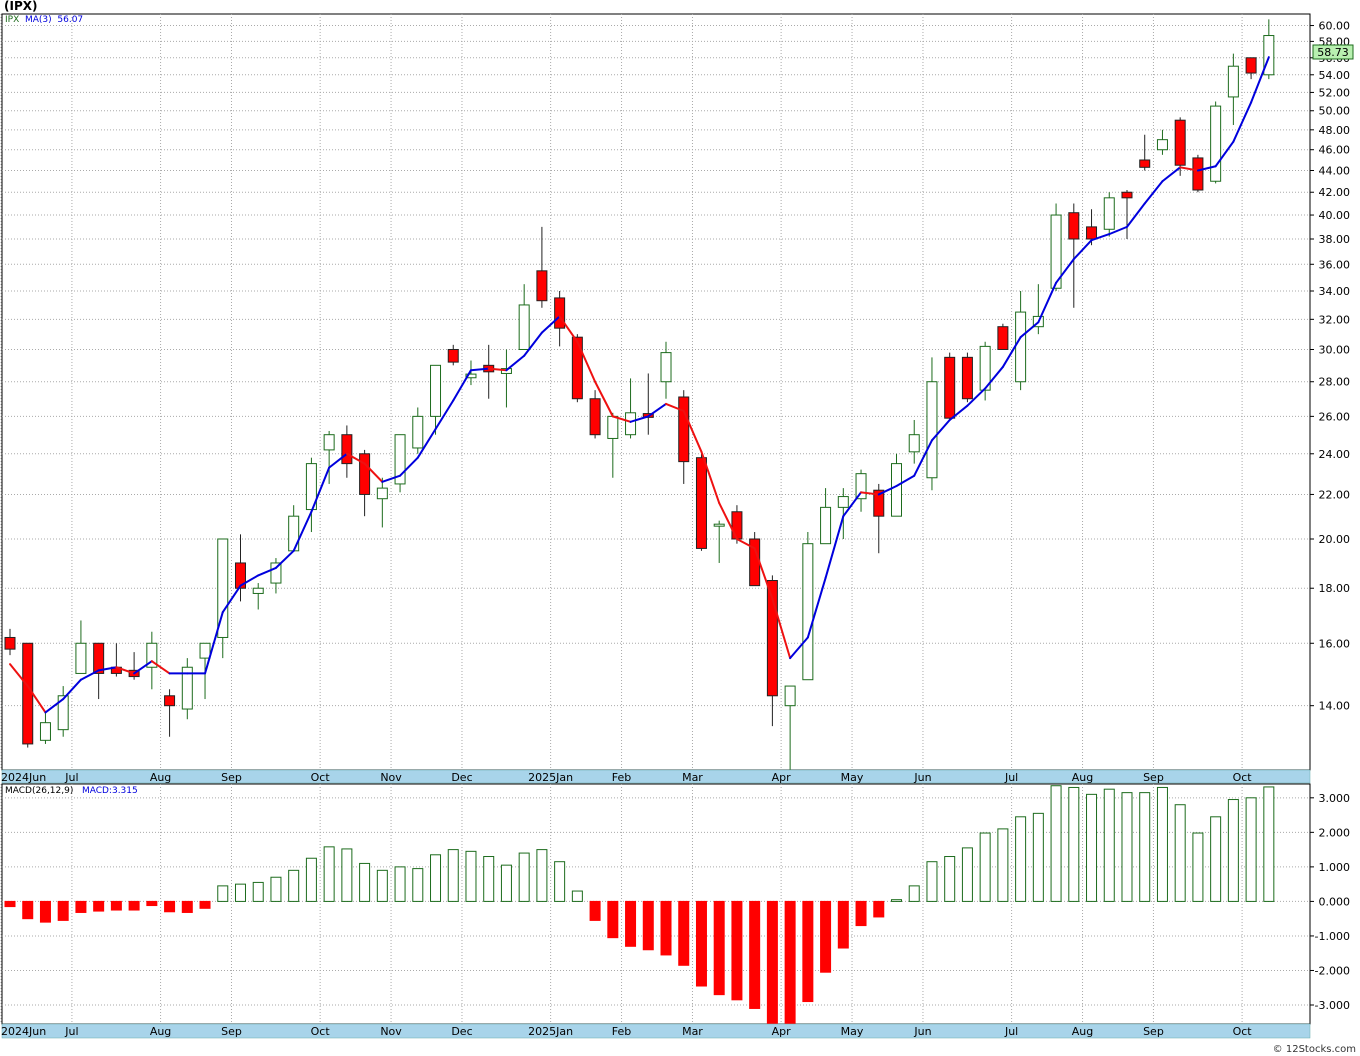  What do you see at coordinates (1314, 1049) in the screenshot?
I see `watermark: © 12Stocks.com` at bounding box center [1314, 1049].